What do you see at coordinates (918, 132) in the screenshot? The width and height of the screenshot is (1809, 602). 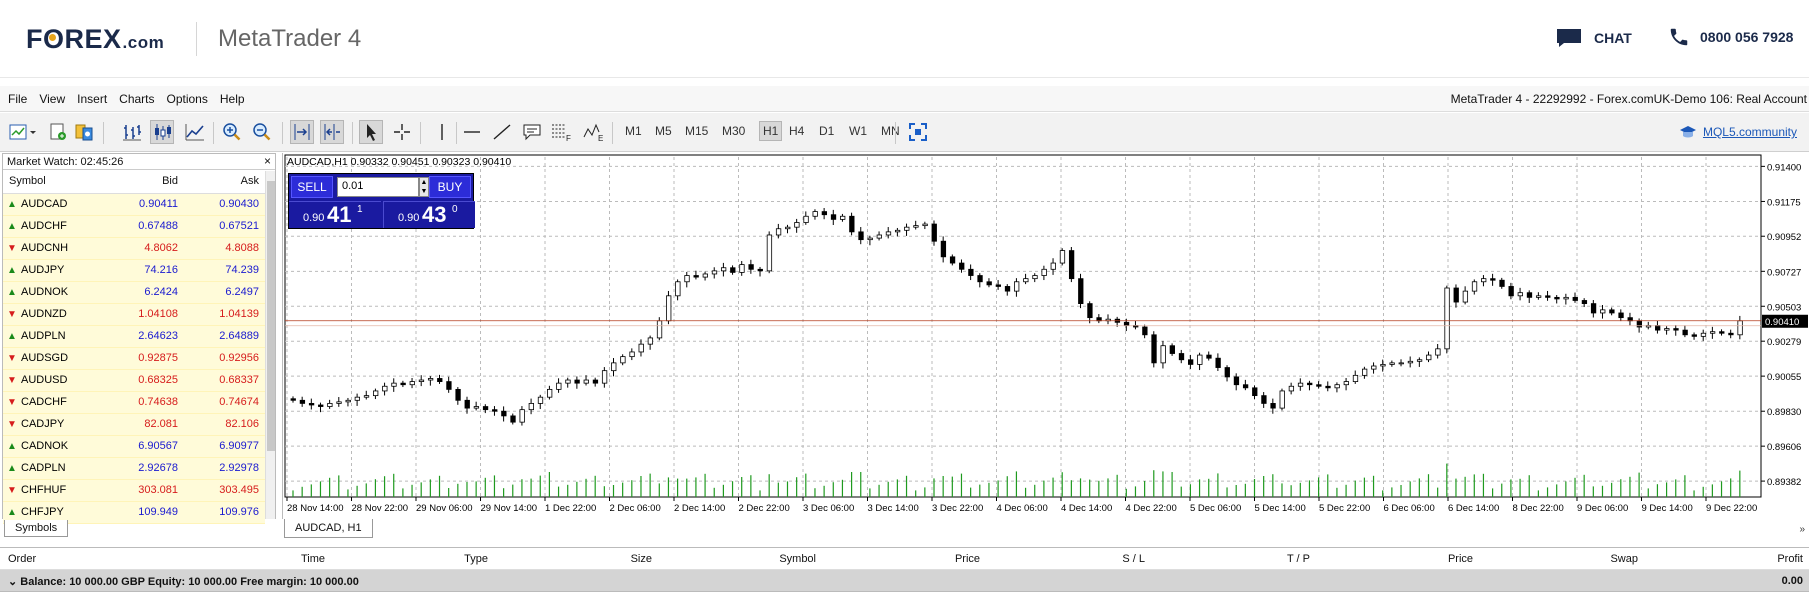 I see `fullscreen-button` at bounding box center [918, 132].